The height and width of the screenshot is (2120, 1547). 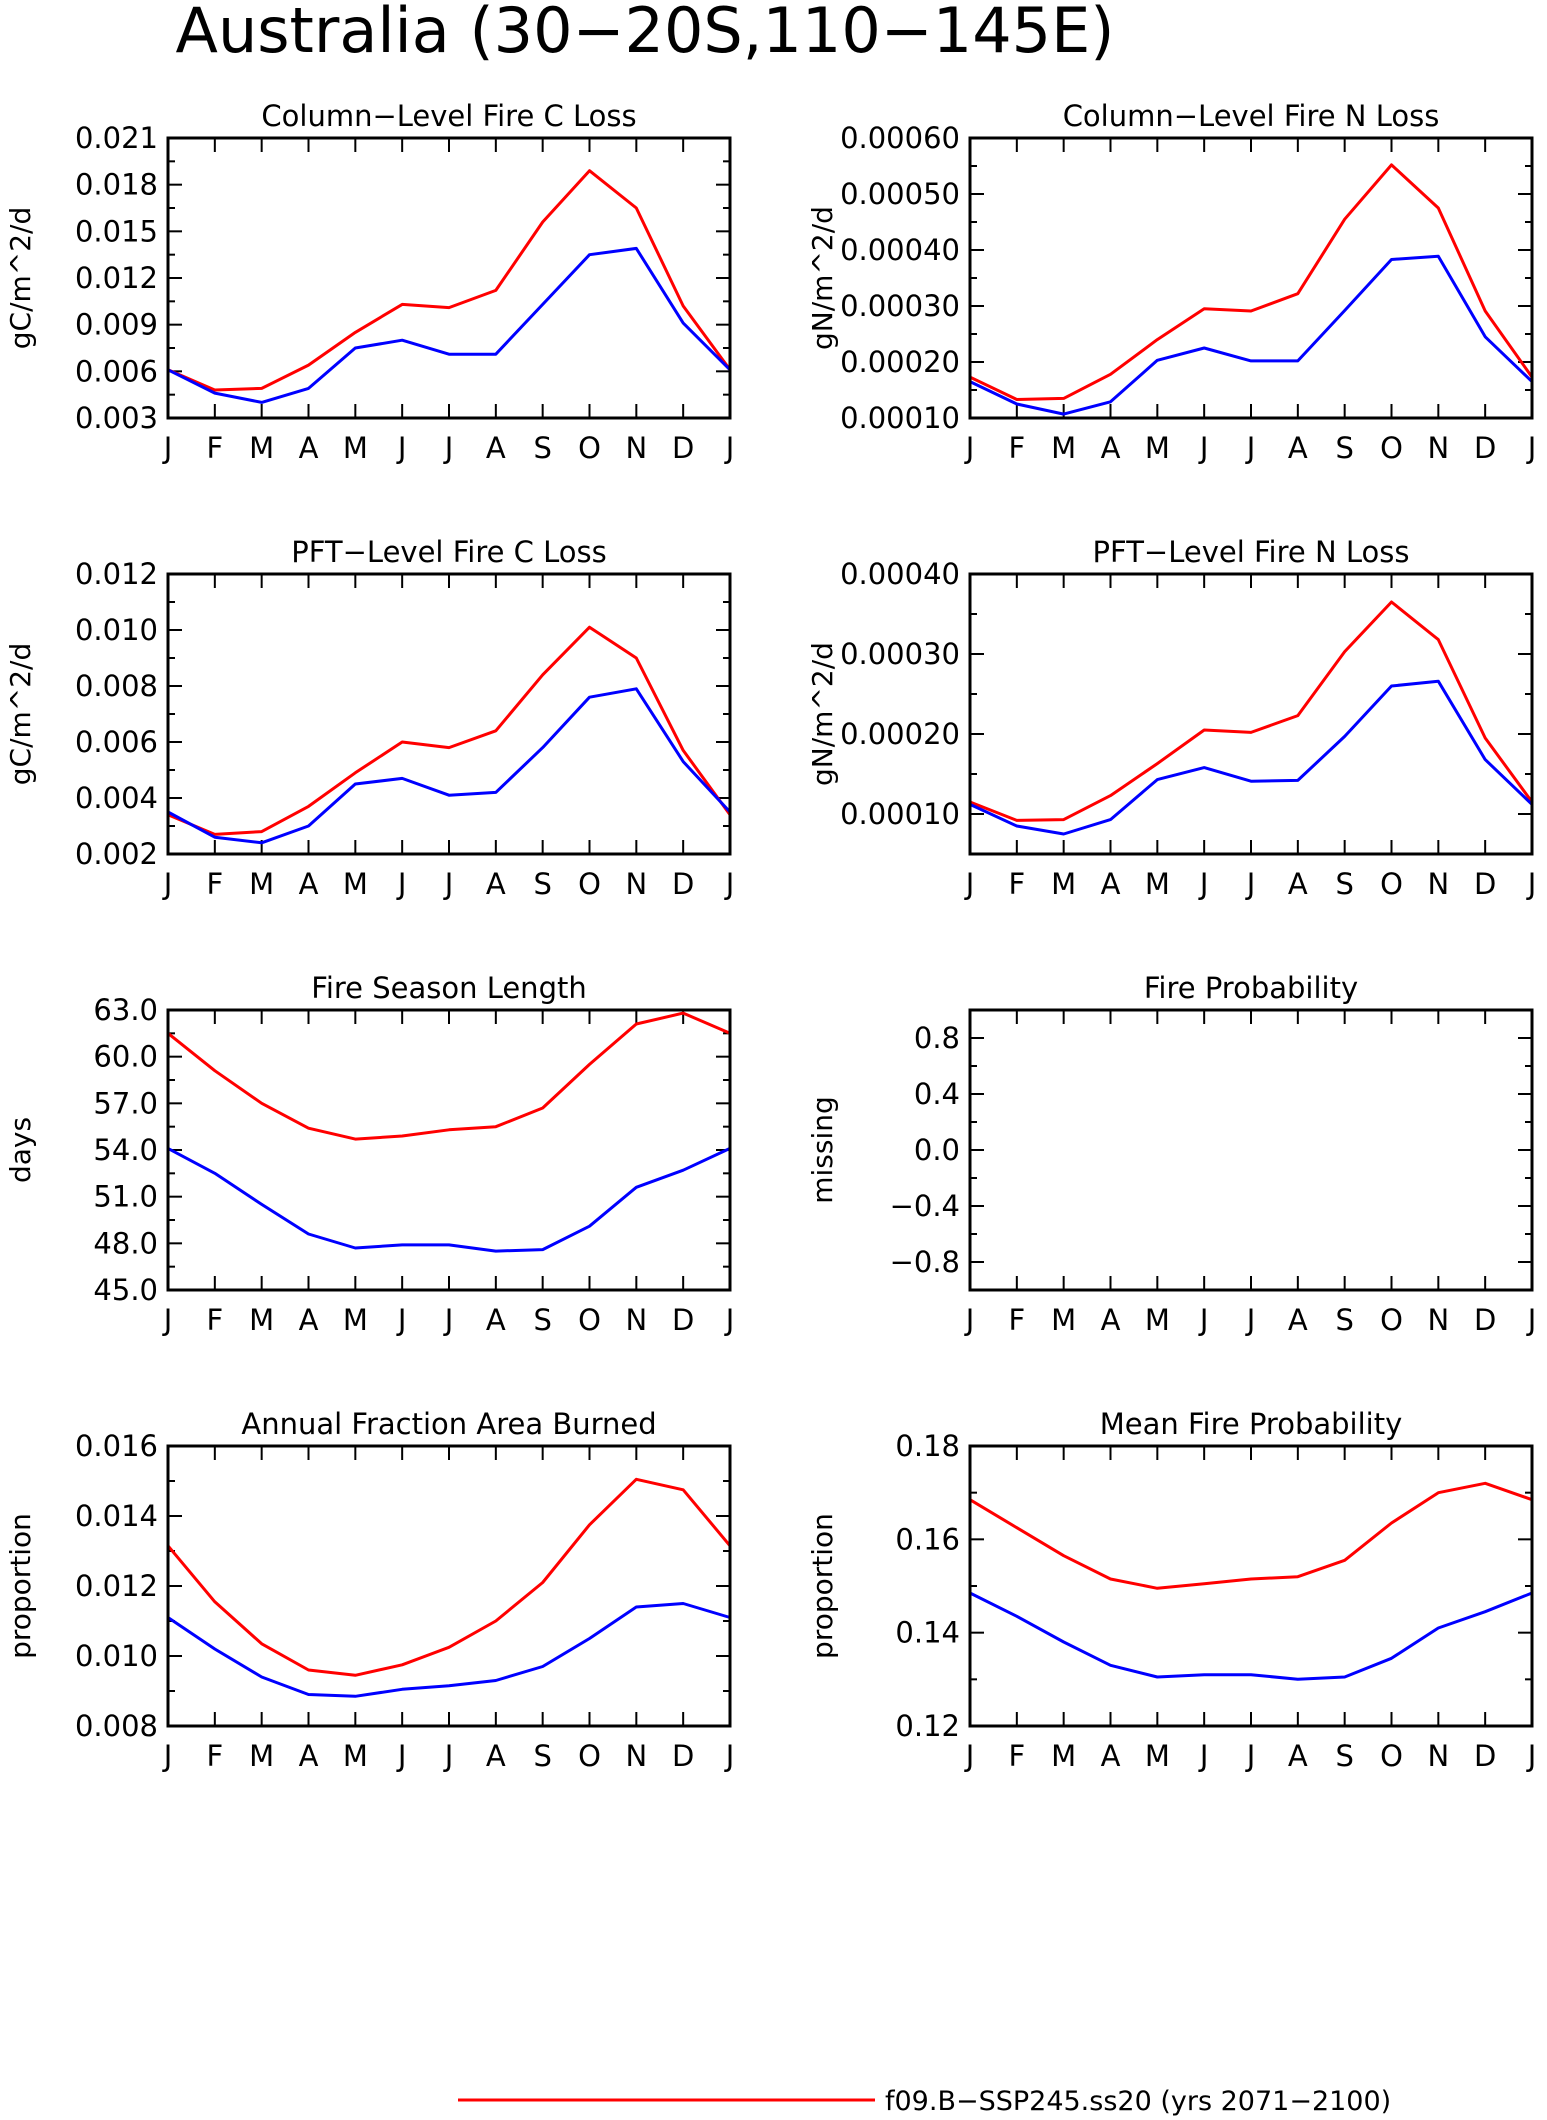 What do you see at coordinates (116, 231) in the screenshot?
I see `y-tick-label: 0.015` at bounding box center [116, 231].